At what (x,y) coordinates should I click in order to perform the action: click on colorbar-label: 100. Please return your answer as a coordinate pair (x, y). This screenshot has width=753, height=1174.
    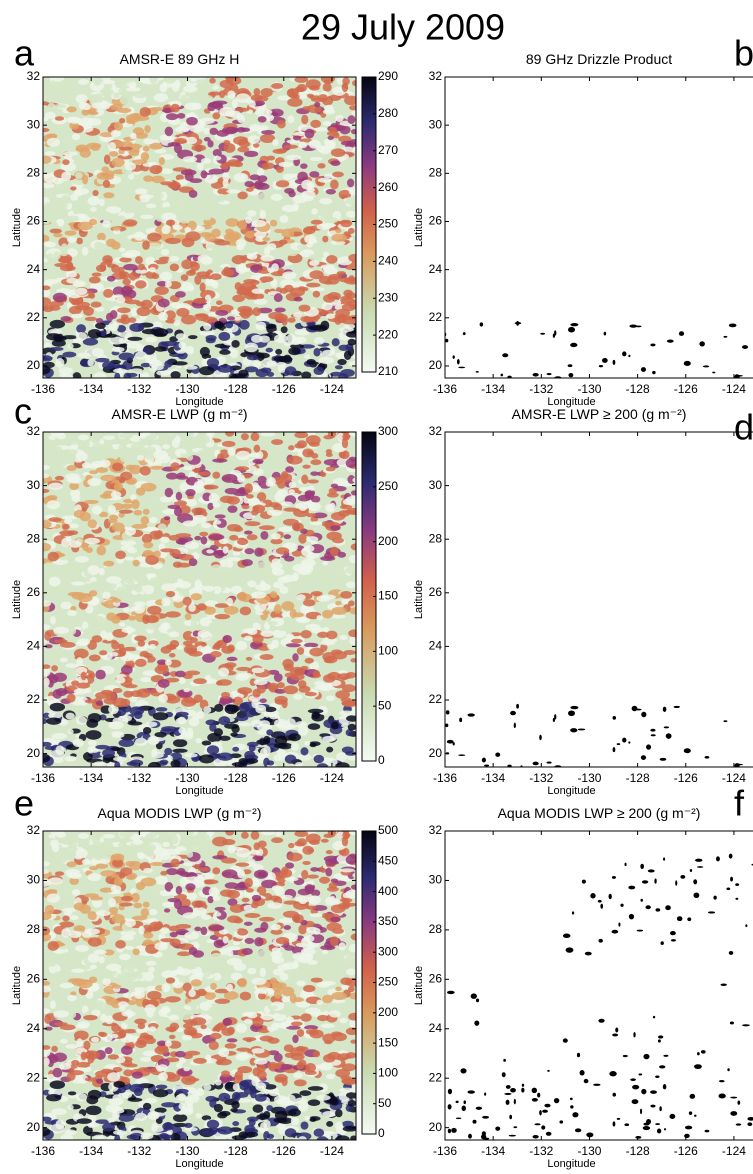
    Looking at the image, I should click on (388, 651).